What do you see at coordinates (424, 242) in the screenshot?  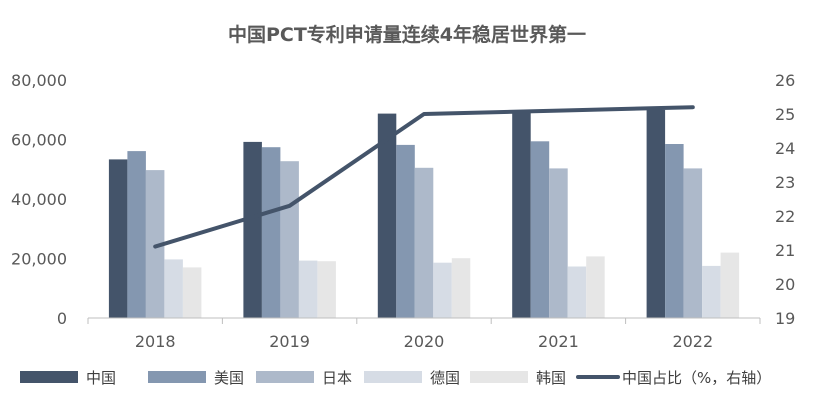 I see `bar-2020-日本` at bounding box center [424, 242].